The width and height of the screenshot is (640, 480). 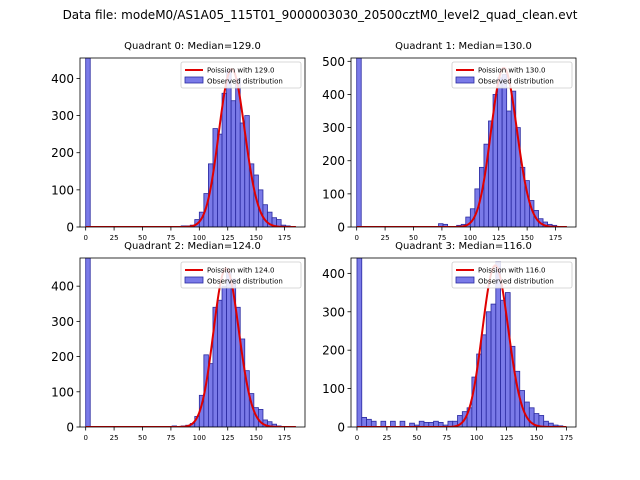 What do you see at coordinates (512, 71) in the screenshot?
I see `legend-label: Poission with 130.0` at bounding box center [512, 71].